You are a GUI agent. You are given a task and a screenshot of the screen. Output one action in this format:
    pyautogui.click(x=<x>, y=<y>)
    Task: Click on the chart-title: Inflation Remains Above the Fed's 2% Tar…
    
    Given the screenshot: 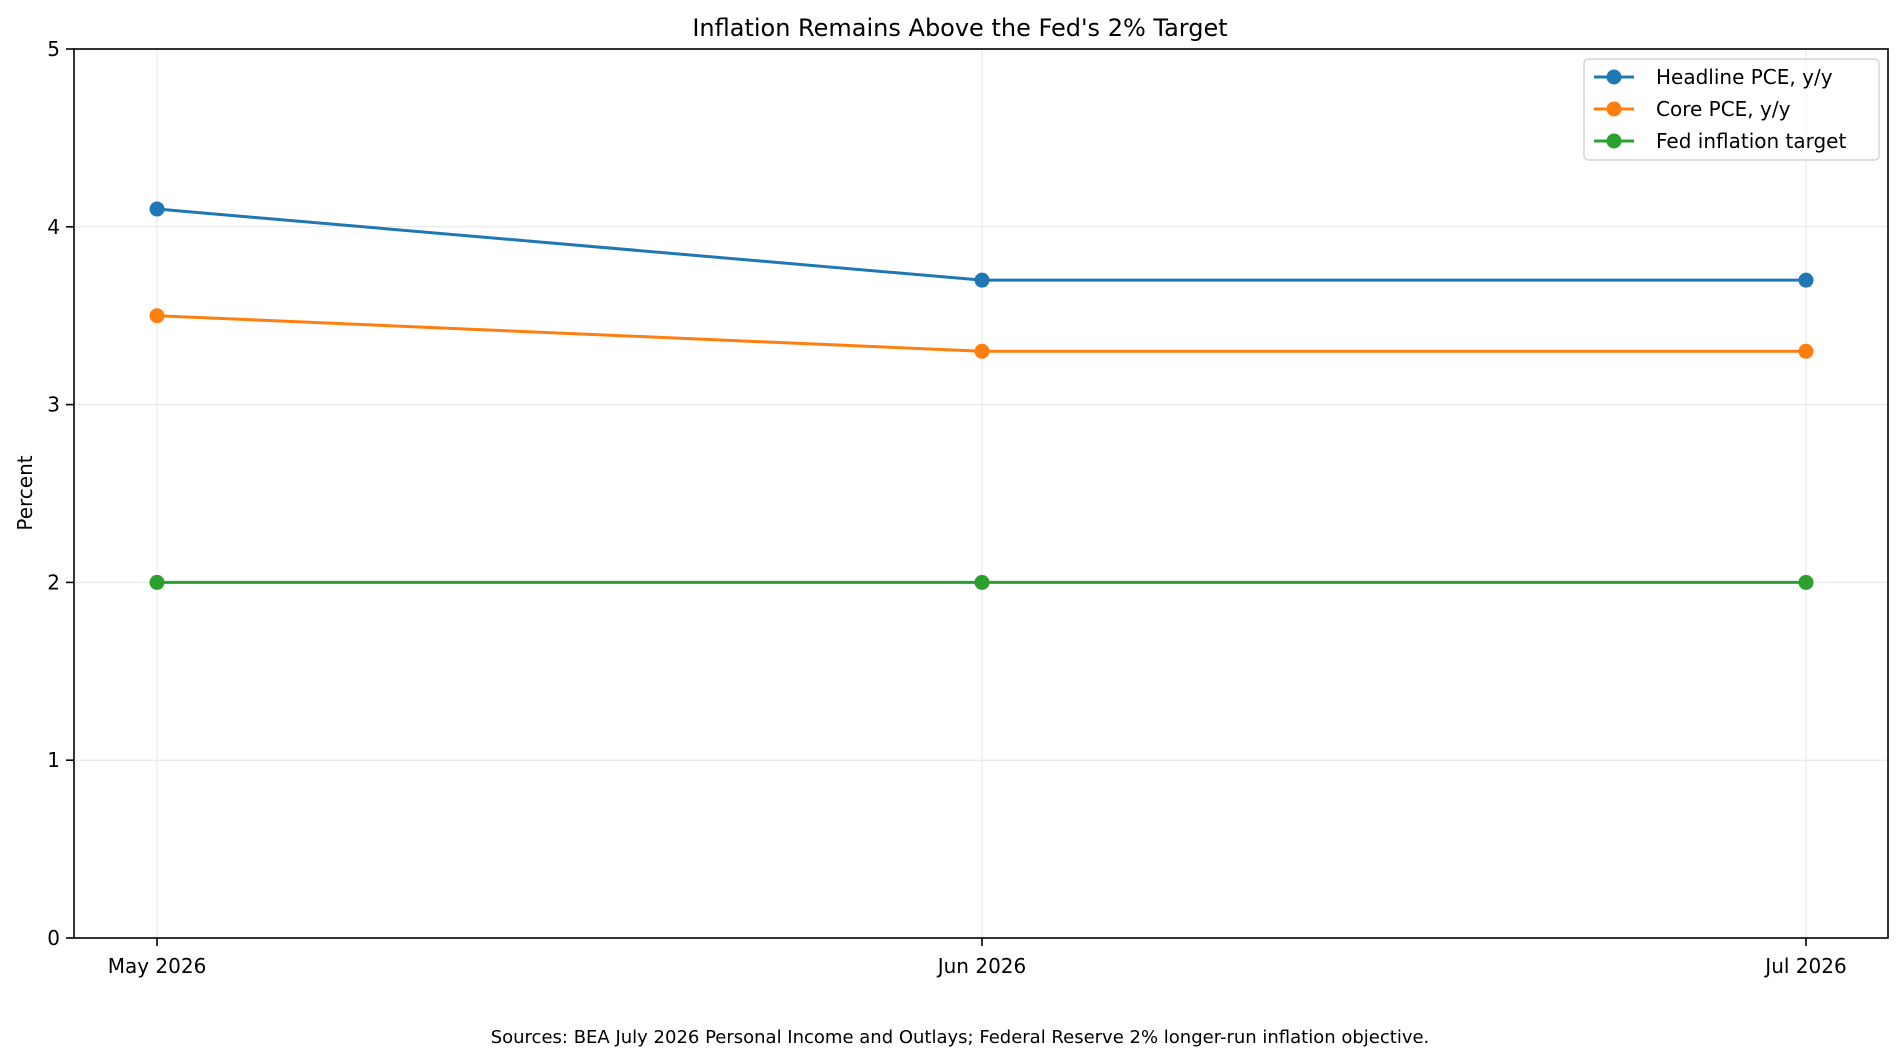 What is the action you would take?
    pyautogui.click(x=959, y=28)
    